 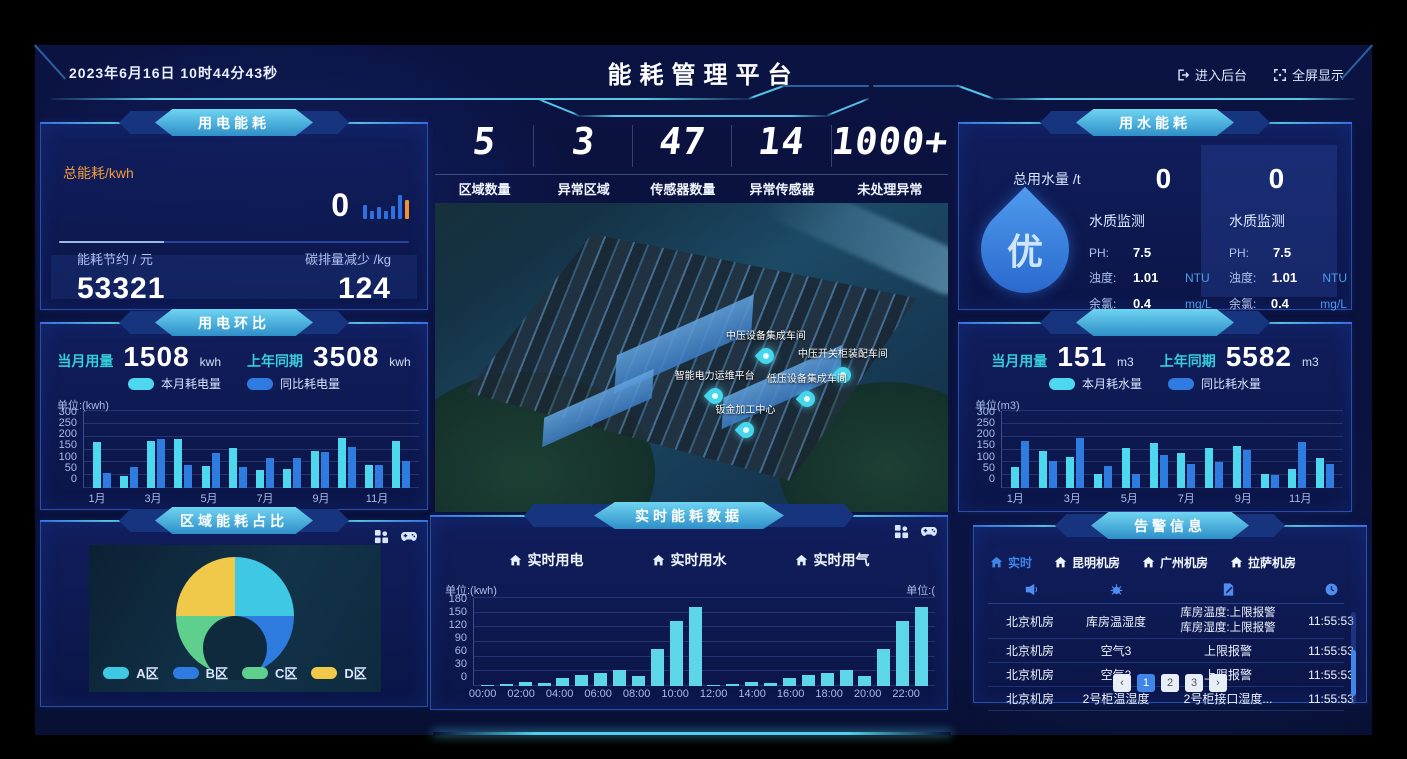 What do you see at coordinates (985, 445) in the screenshot?
I see `y-tick-label: 150` at bounding box center [985, 445].